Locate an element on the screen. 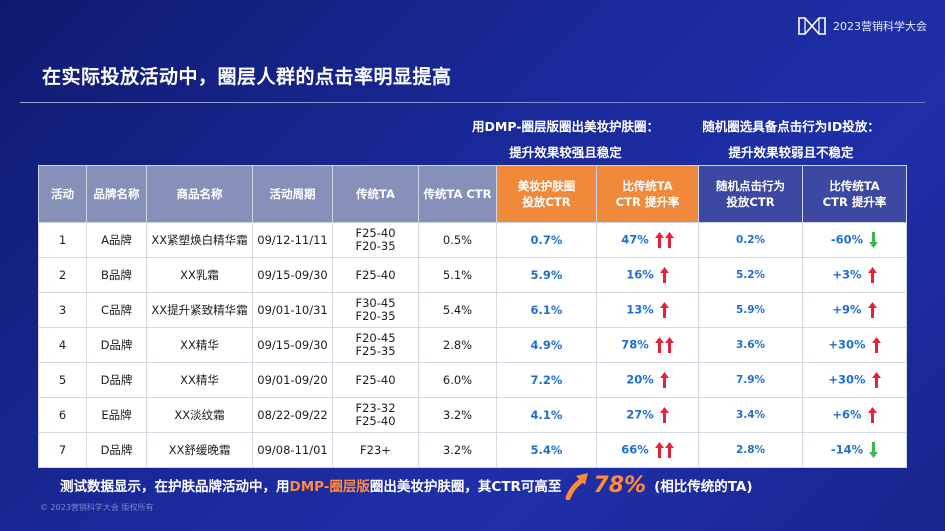  cell-product: XX乳霜 is located at coordinates (199, 275).